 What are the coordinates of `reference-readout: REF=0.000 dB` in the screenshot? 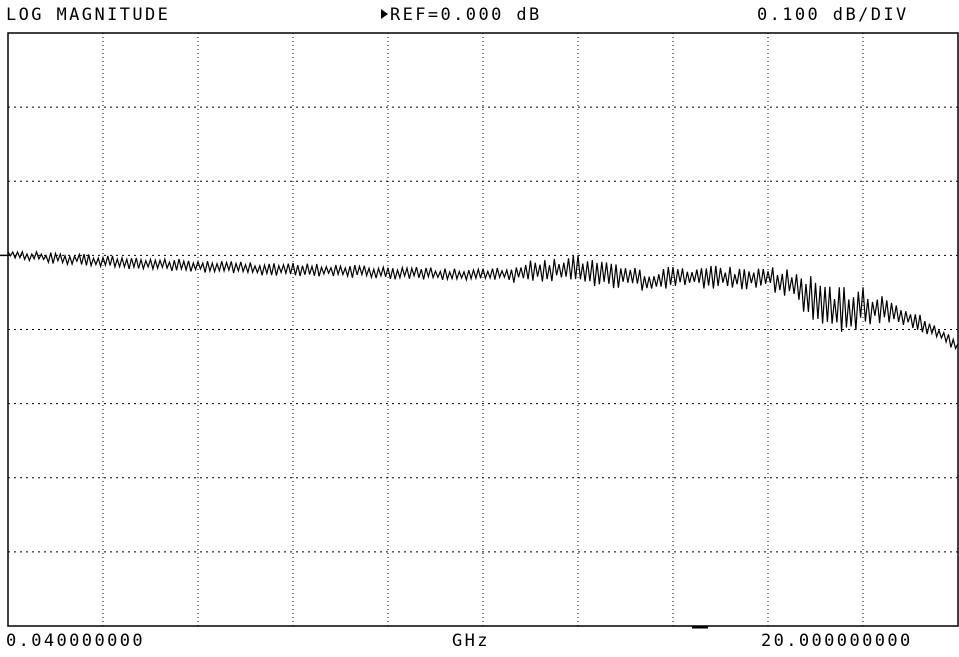 It's located at (461, 15).